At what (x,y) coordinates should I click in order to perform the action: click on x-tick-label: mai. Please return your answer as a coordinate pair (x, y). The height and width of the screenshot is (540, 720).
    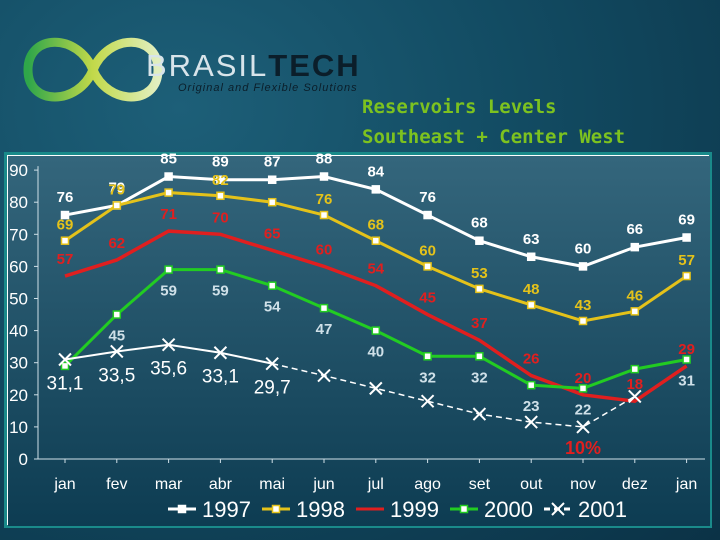
    Looking at the image, I should click on (272, 484).